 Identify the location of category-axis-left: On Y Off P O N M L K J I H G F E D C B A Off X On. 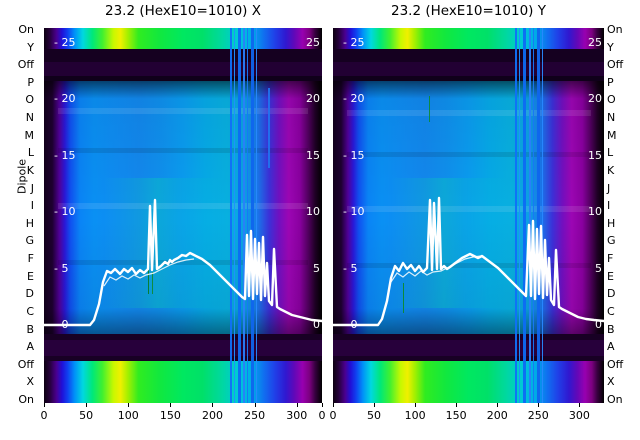
(18, 220).